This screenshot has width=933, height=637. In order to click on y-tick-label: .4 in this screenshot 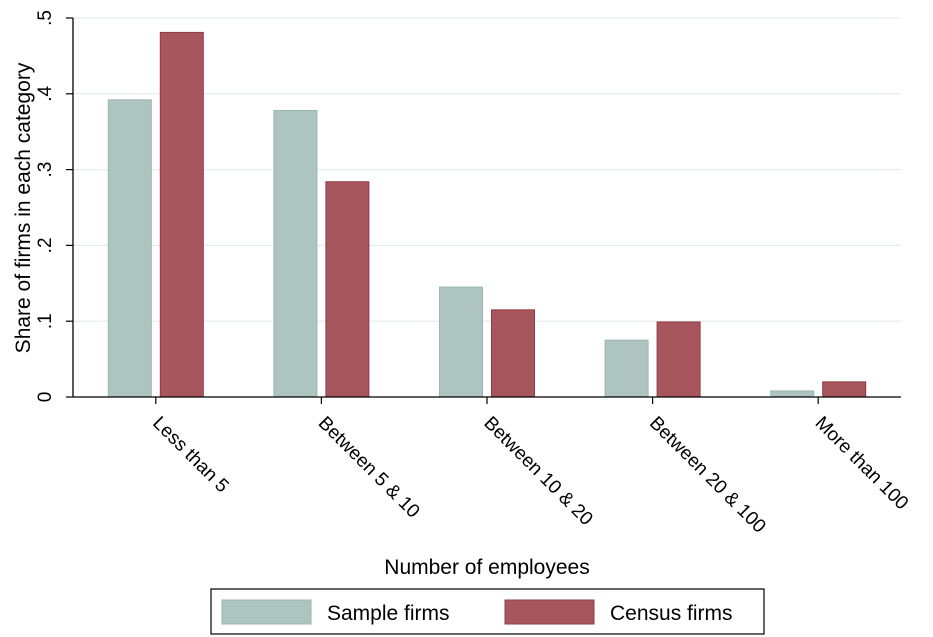, I will do `click(45, 93)`.